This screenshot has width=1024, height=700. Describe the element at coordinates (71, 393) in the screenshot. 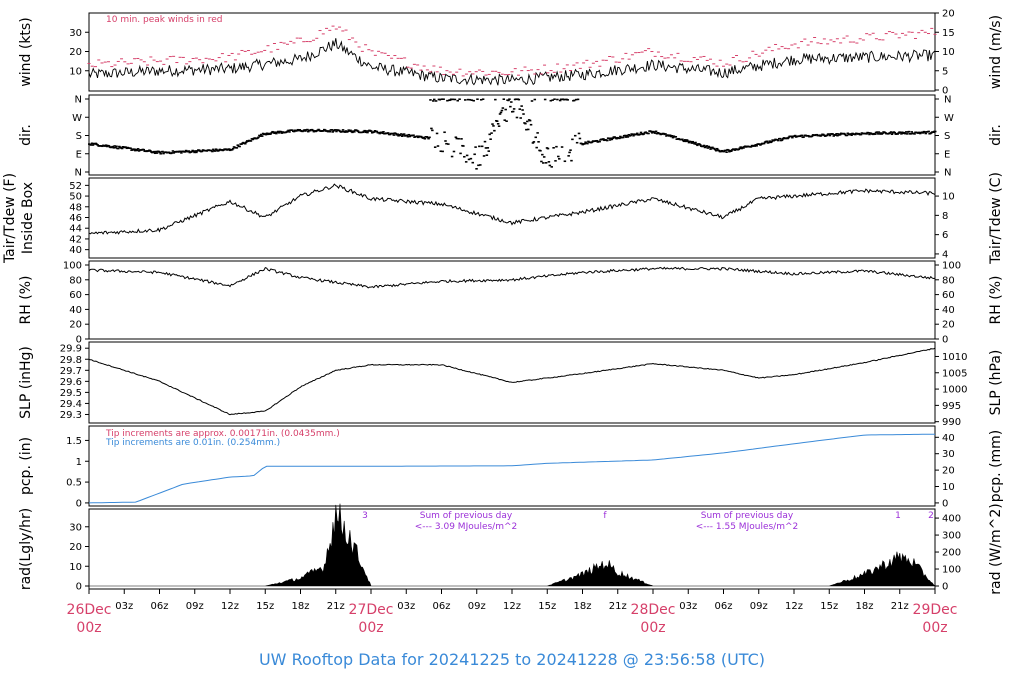

I see `y-tick-label-left: 29.5` at that location.